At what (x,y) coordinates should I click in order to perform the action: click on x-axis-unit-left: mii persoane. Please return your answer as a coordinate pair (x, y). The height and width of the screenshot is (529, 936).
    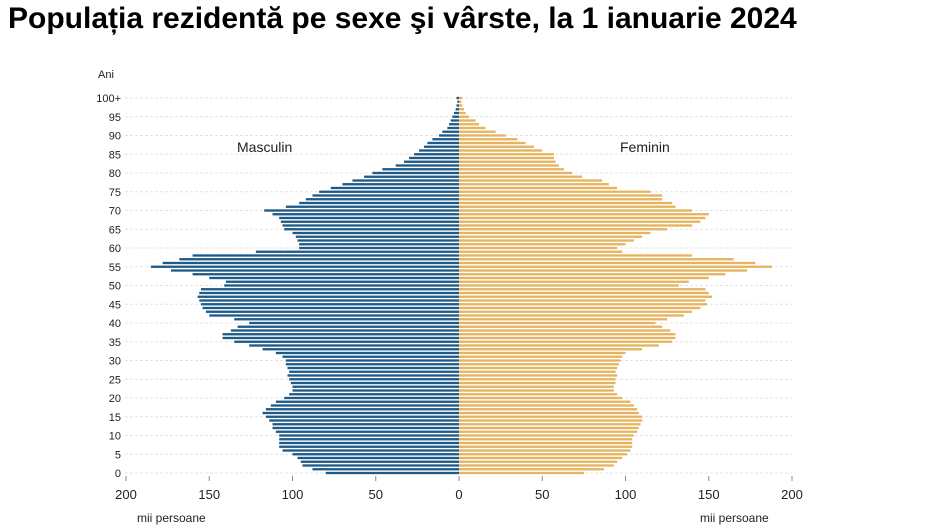
    Looking at the image, I should click on (171, 518).